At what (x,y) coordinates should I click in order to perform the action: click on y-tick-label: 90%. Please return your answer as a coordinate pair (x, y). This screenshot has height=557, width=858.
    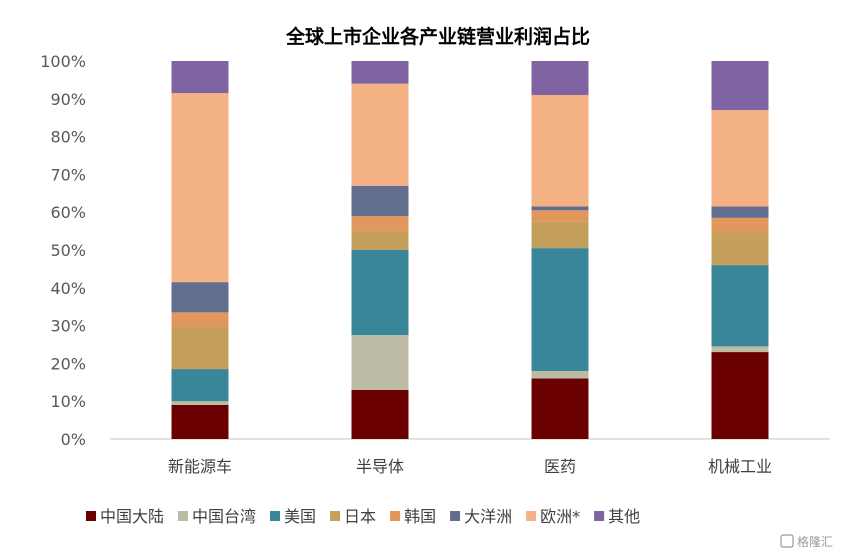
    Looking at the image, I should click on (68, 99).